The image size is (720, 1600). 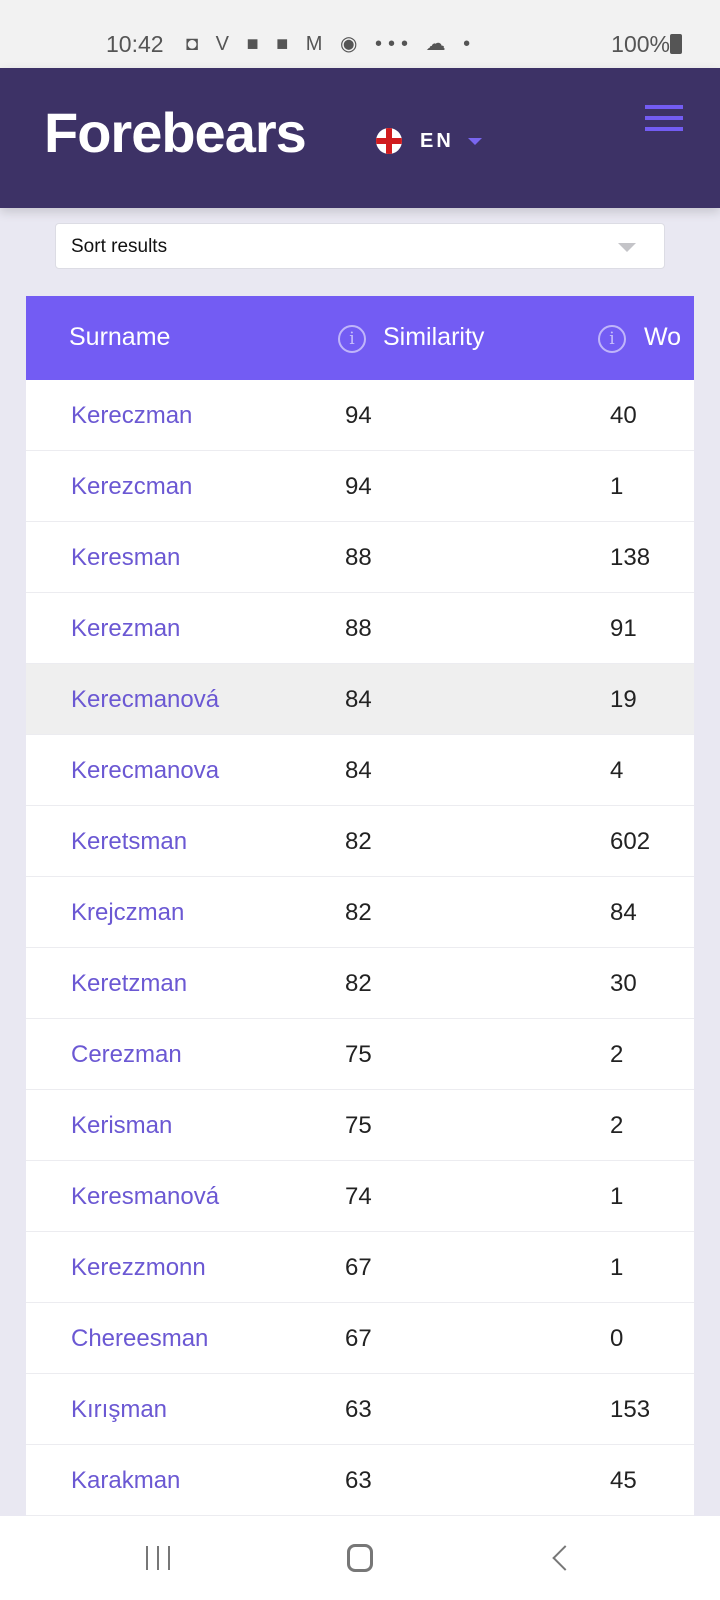 What do you see at coordinates (135, 44) in the screenshot?
I see `status-time: 10:42` at bounding box center [135, 44].